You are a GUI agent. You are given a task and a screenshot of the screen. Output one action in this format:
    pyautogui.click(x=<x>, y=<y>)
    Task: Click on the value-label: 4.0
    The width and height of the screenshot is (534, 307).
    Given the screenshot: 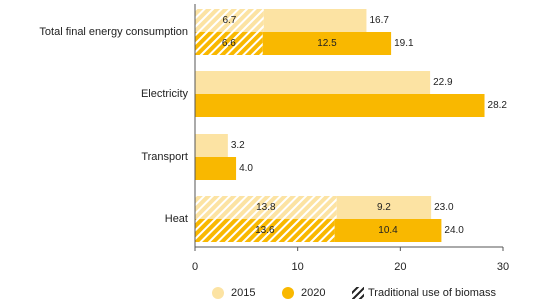 What is the action you would take?
    pyautogui.click(x=246, y=168)
    